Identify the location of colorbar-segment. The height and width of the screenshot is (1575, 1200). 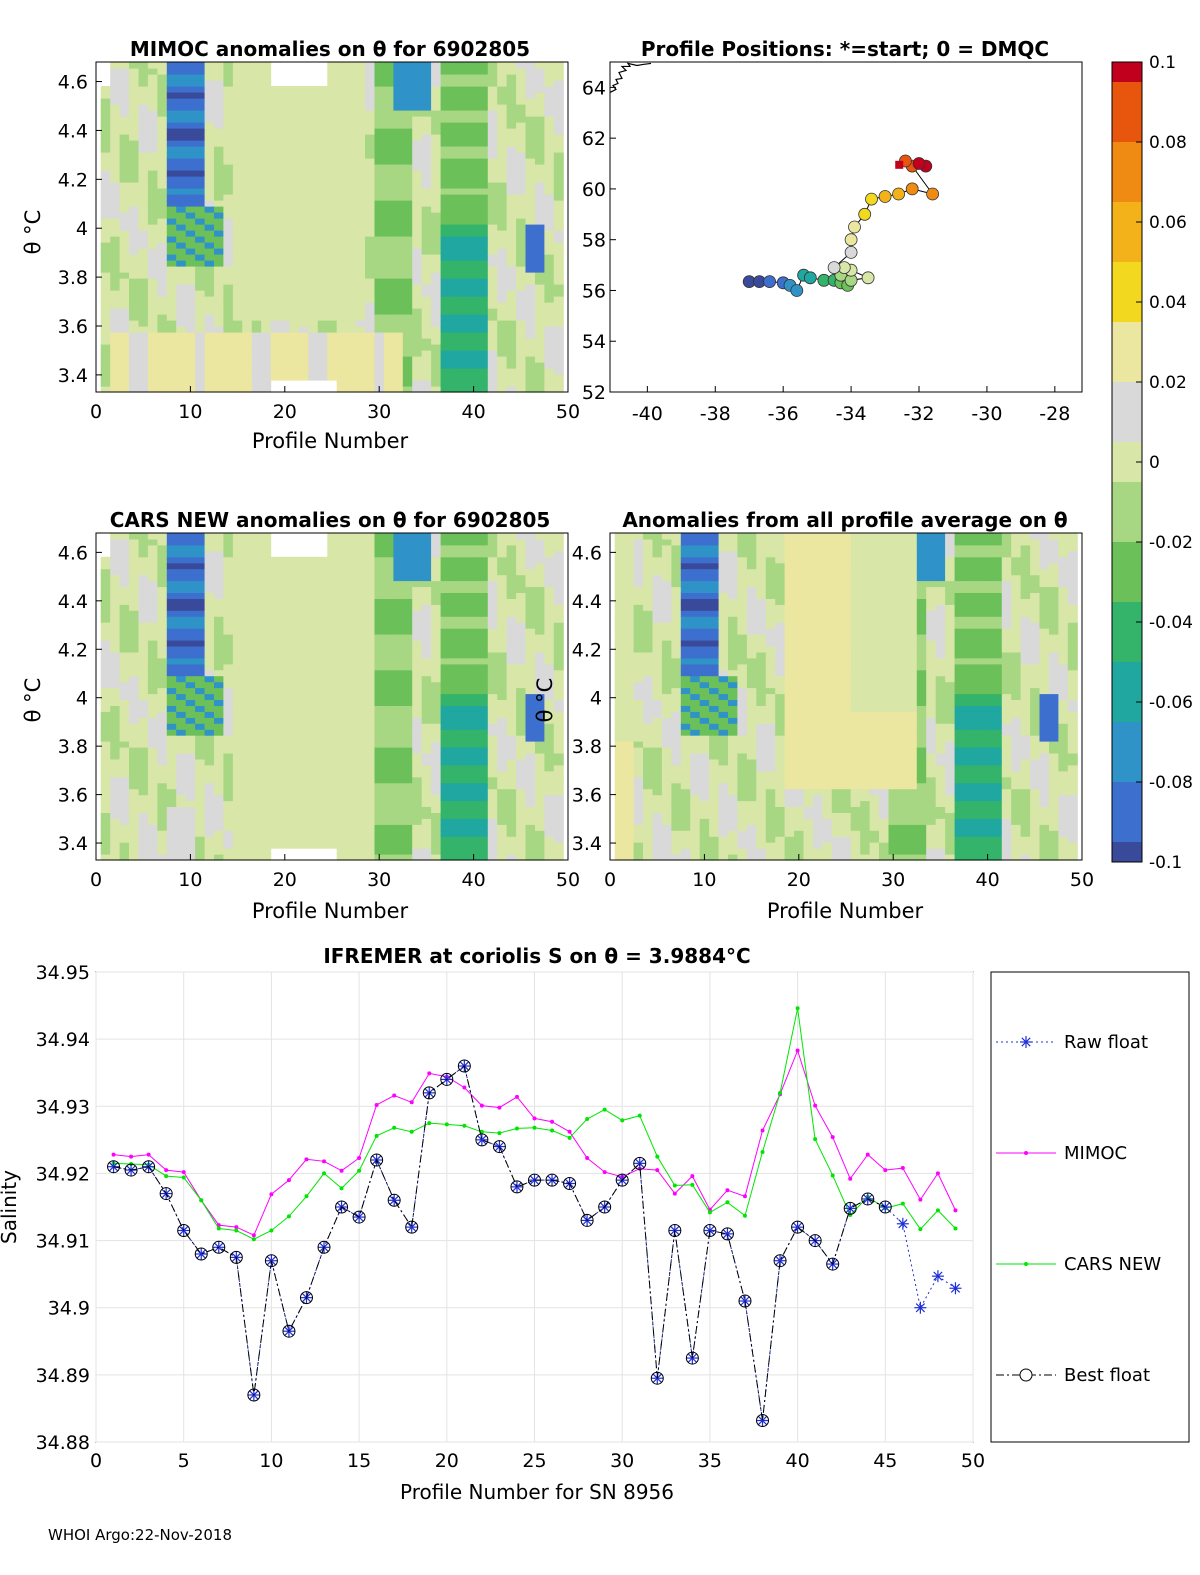
(1127, 552).